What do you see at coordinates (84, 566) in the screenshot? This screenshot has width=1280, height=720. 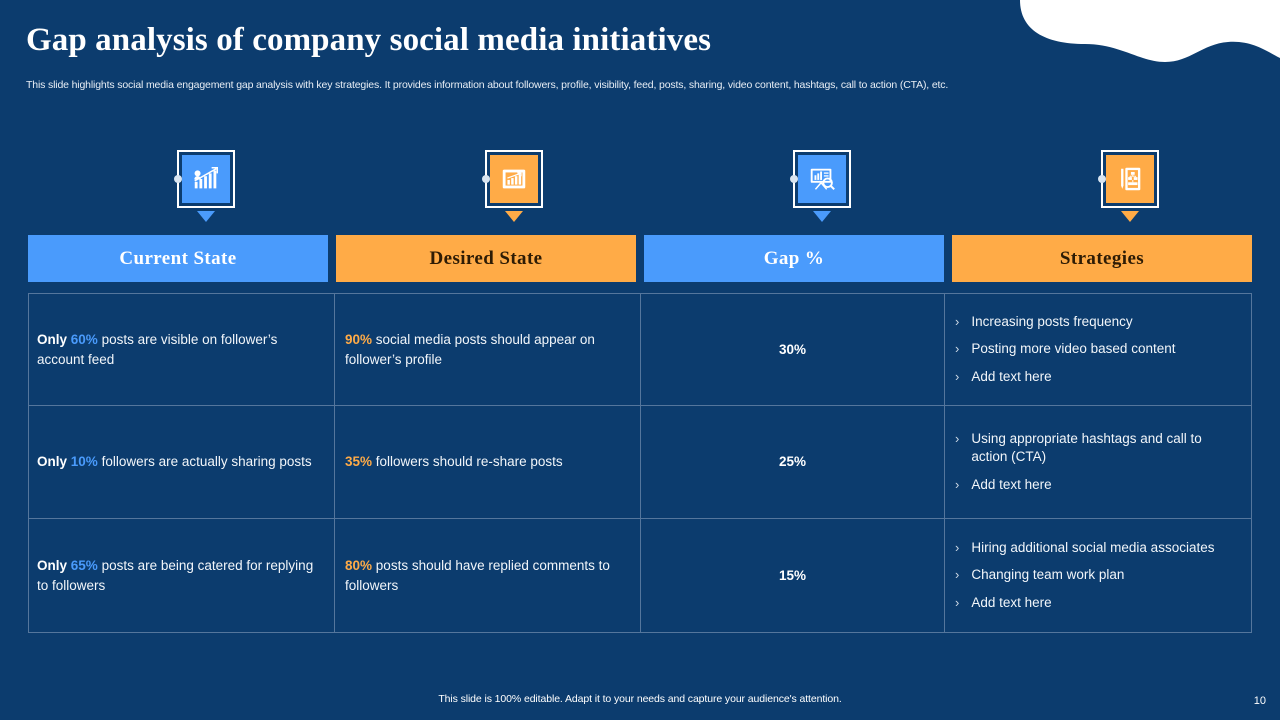 I see `current-value: 65%` at bounding box center [84, 566].